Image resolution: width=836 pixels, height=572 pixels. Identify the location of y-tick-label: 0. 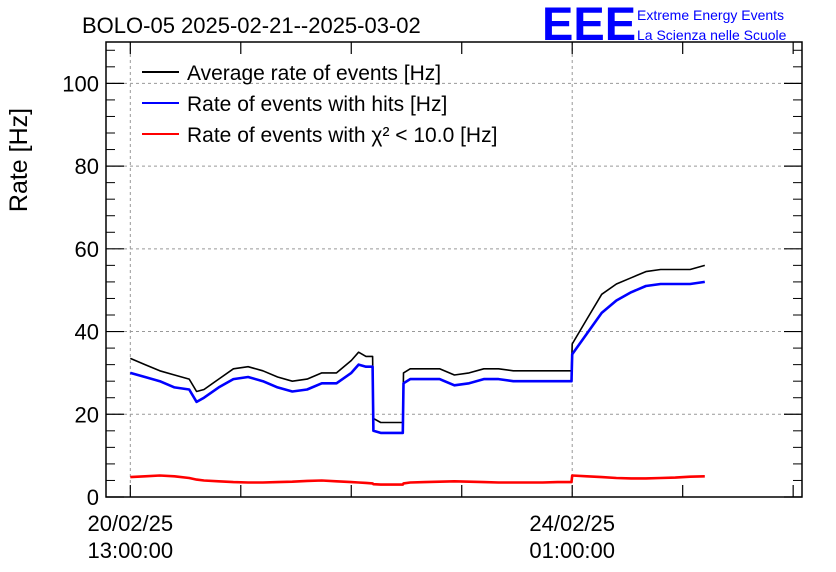
(93, 497).